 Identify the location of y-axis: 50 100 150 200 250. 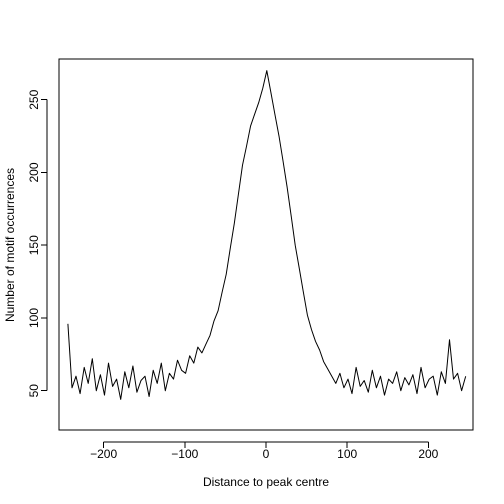
(37, 243).